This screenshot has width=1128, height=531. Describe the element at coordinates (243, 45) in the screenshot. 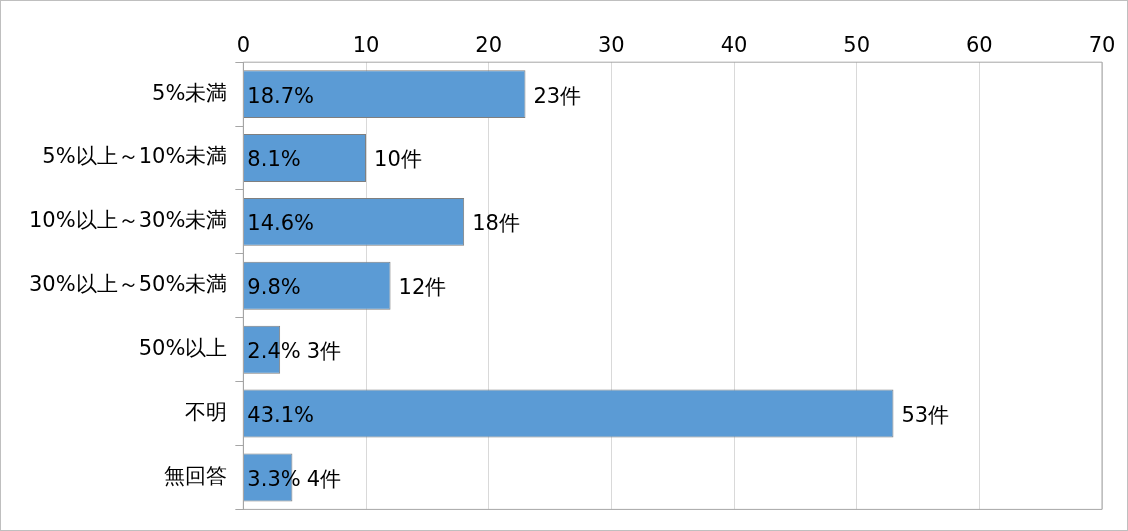

I see `x-tick-label: 0` at that location.